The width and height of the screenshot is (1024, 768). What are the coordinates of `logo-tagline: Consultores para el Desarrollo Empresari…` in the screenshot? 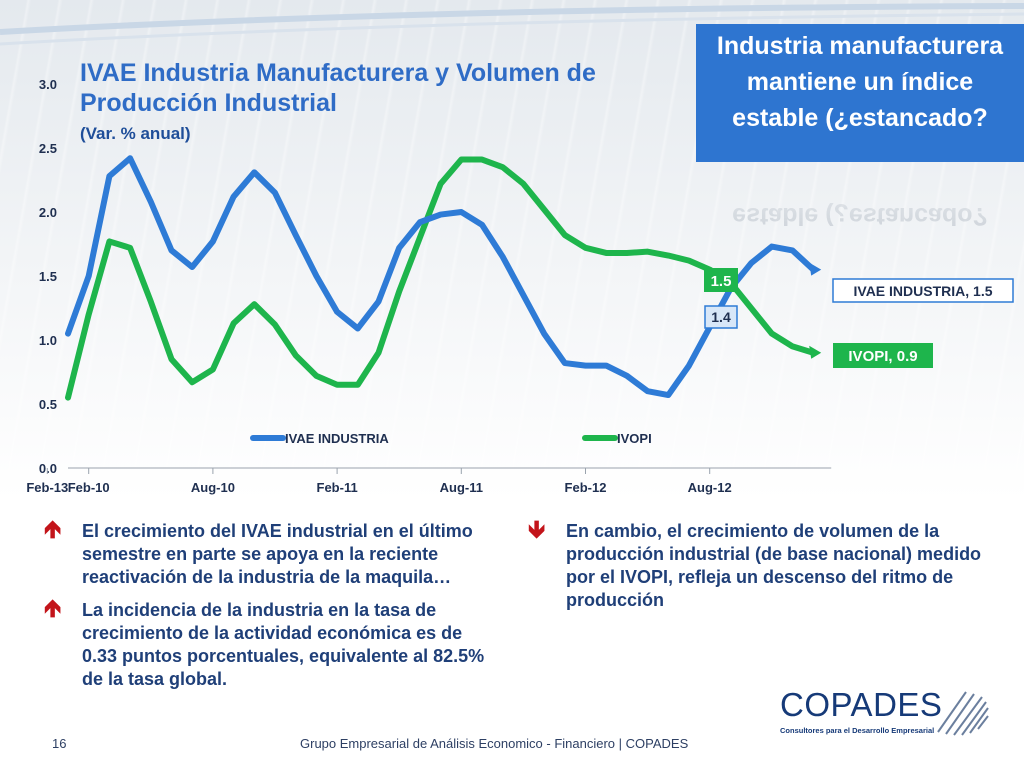 It's located at (857, 730).